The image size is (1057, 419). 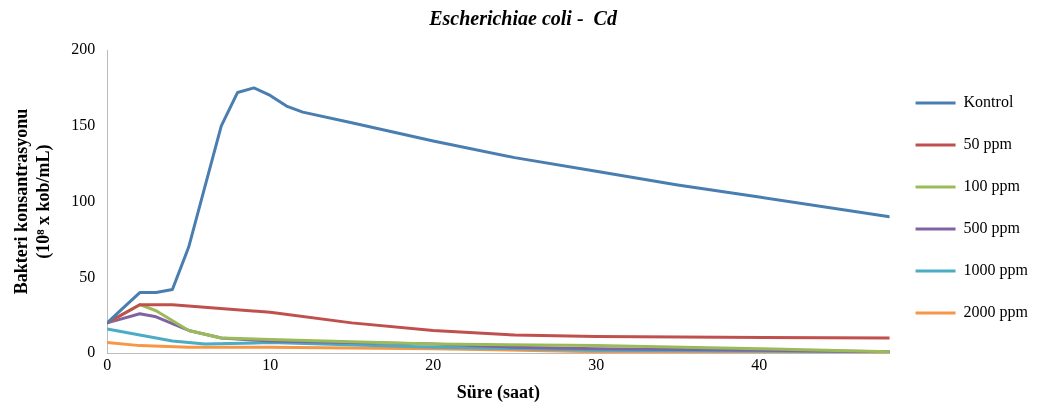 I want to click on y-tick-label: 200, so click(x=83, y=49).